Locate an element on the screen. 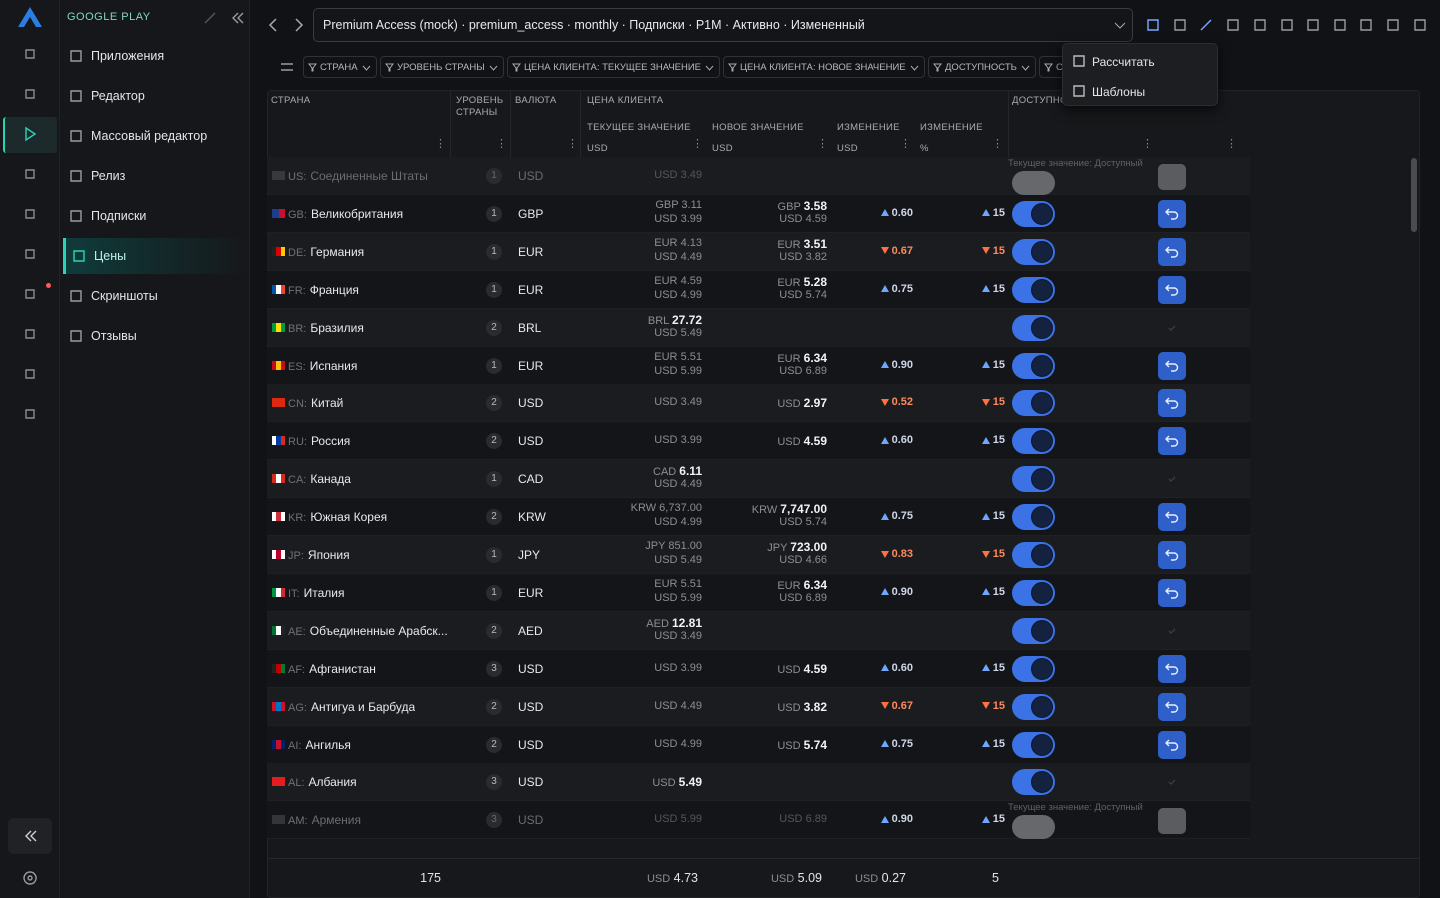 This screenshot has height=898, width=1440. filter-toggle is located at coordinates (287, 69).